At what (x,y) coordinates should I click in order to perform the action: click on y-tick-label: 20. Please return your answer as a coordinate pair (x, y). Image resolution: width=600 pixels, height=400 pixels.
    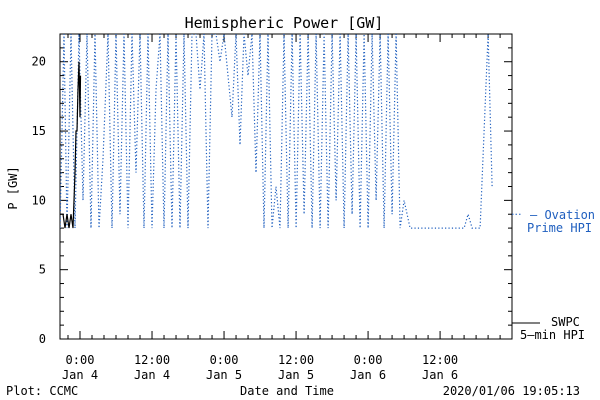
    Looking at the image, I should click on (39, 62).